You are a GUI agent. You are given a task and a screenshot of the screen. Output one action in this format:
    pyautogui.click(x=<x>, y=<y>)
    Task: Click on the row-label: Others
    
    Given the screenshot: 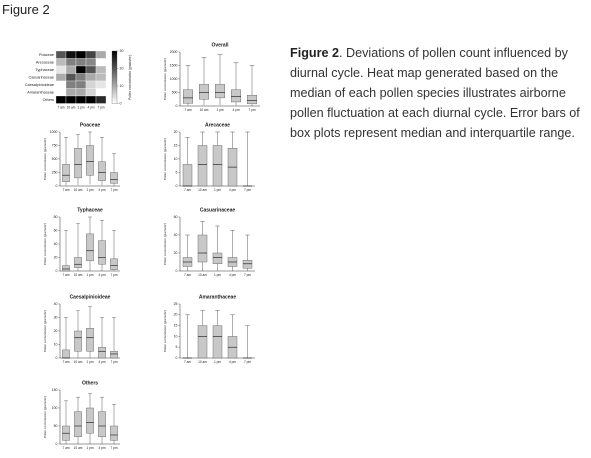 What is the action you would take?
    pyautogui.click(x=48, y=100)
    